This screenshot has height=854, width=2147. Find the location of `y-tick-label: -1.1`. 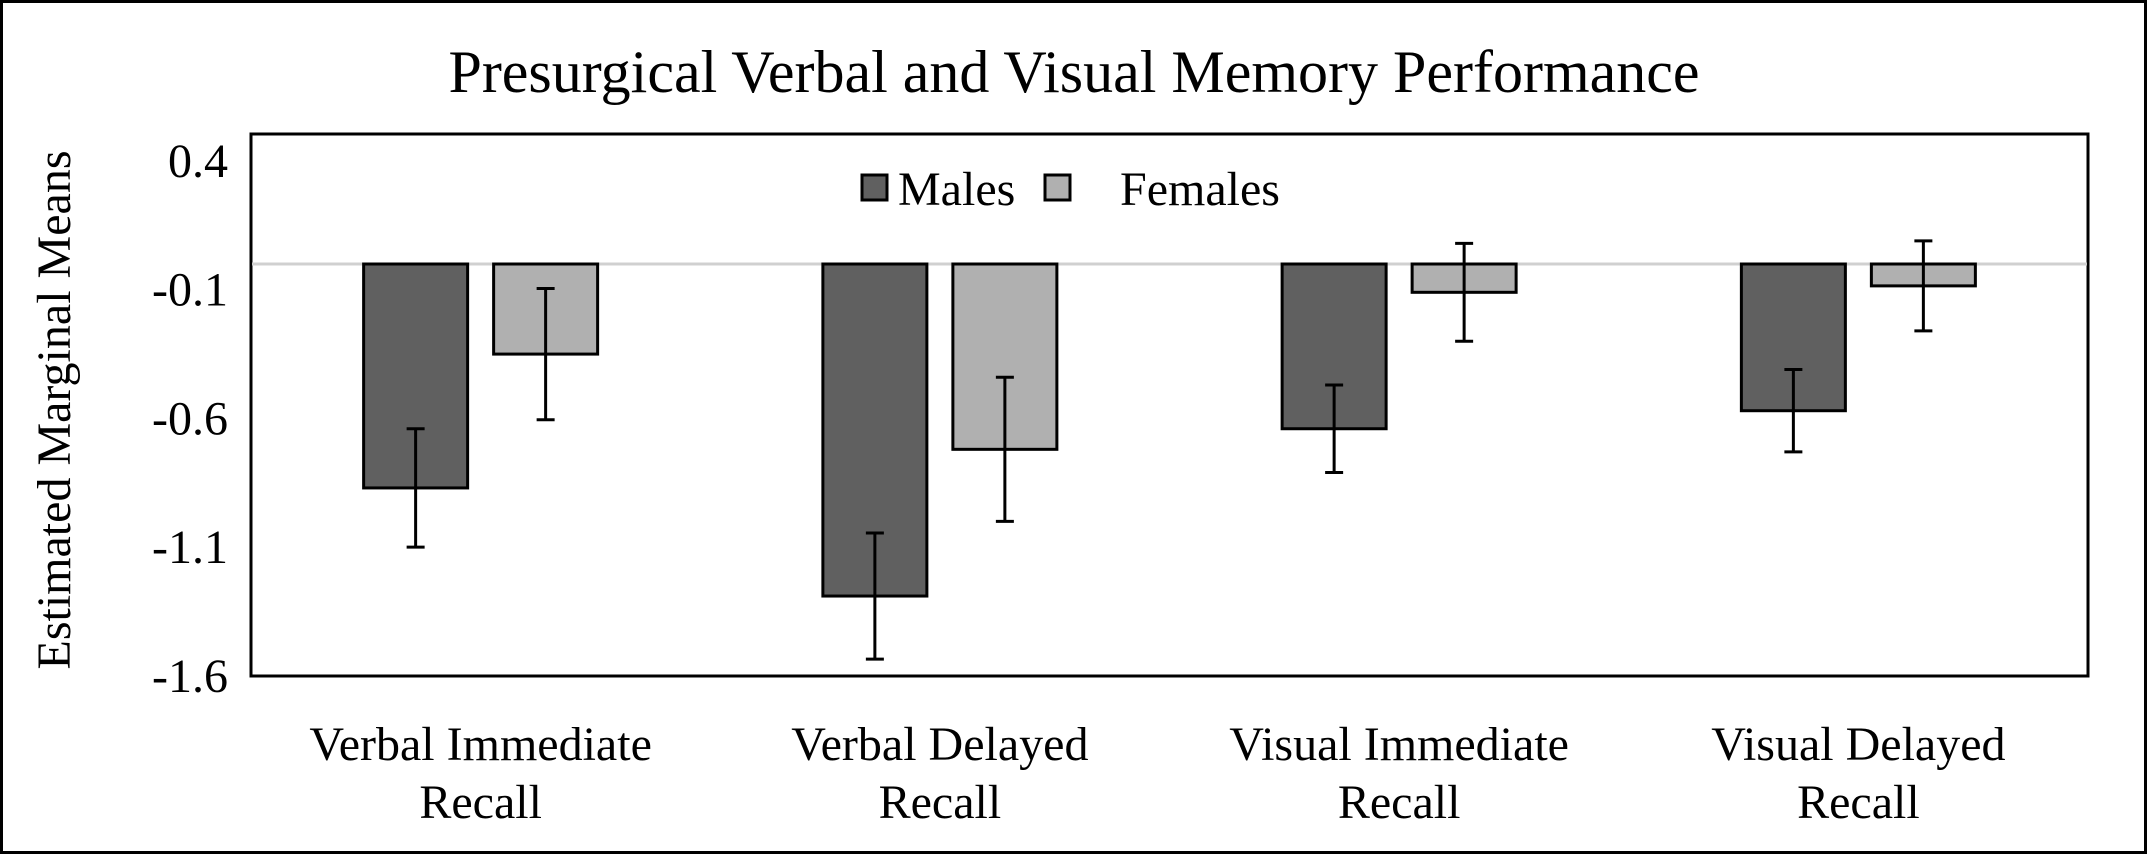

y-tick-label: -1.1 is located at coordinates (190, 547).